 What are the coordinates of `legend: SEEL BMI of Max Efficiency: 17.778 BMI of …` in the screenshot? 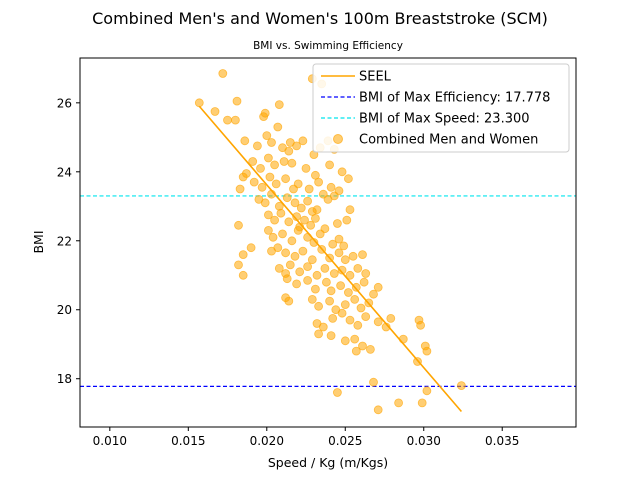 It's located at (441, 108).